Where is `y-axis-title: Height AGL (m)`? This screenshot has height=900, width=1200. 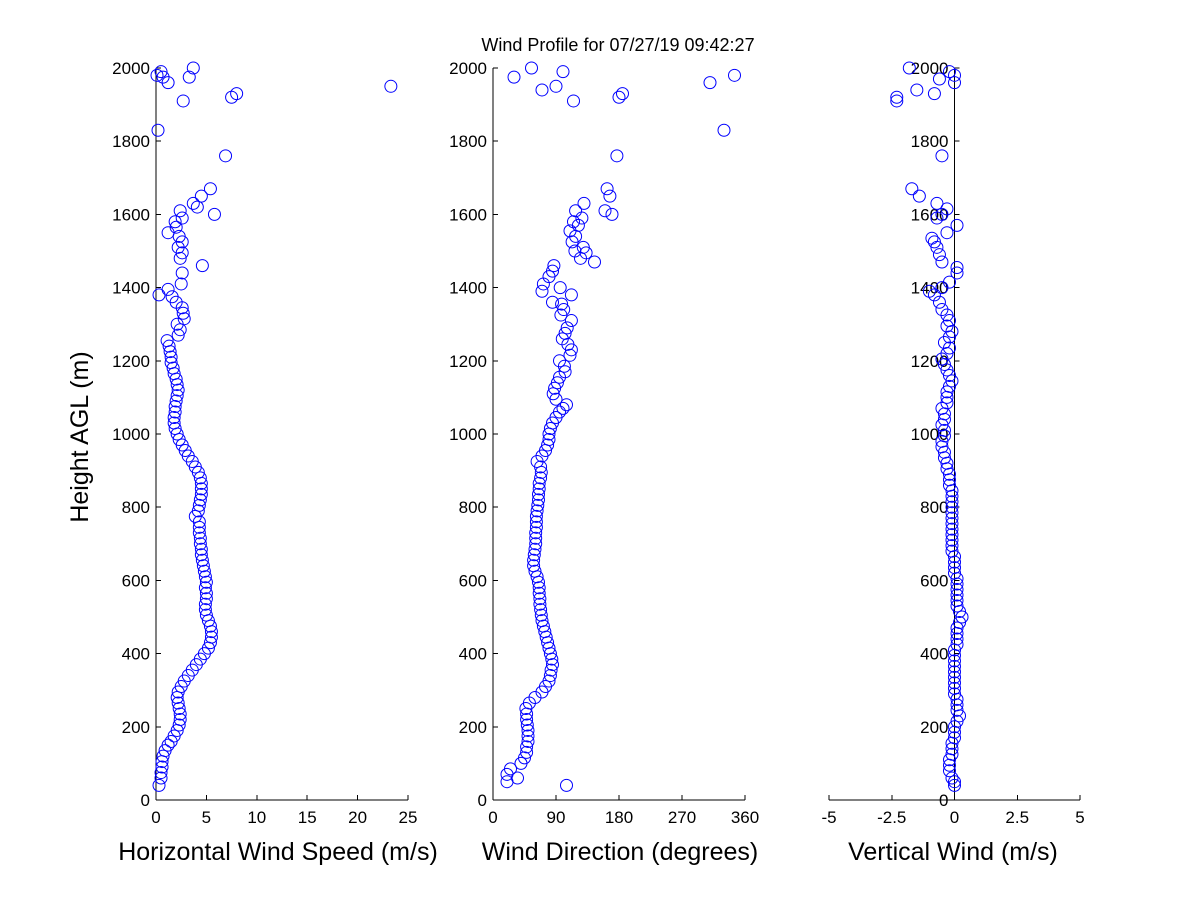
y-axis-title: Height AGL (m) is located at coordinates (80, 436).